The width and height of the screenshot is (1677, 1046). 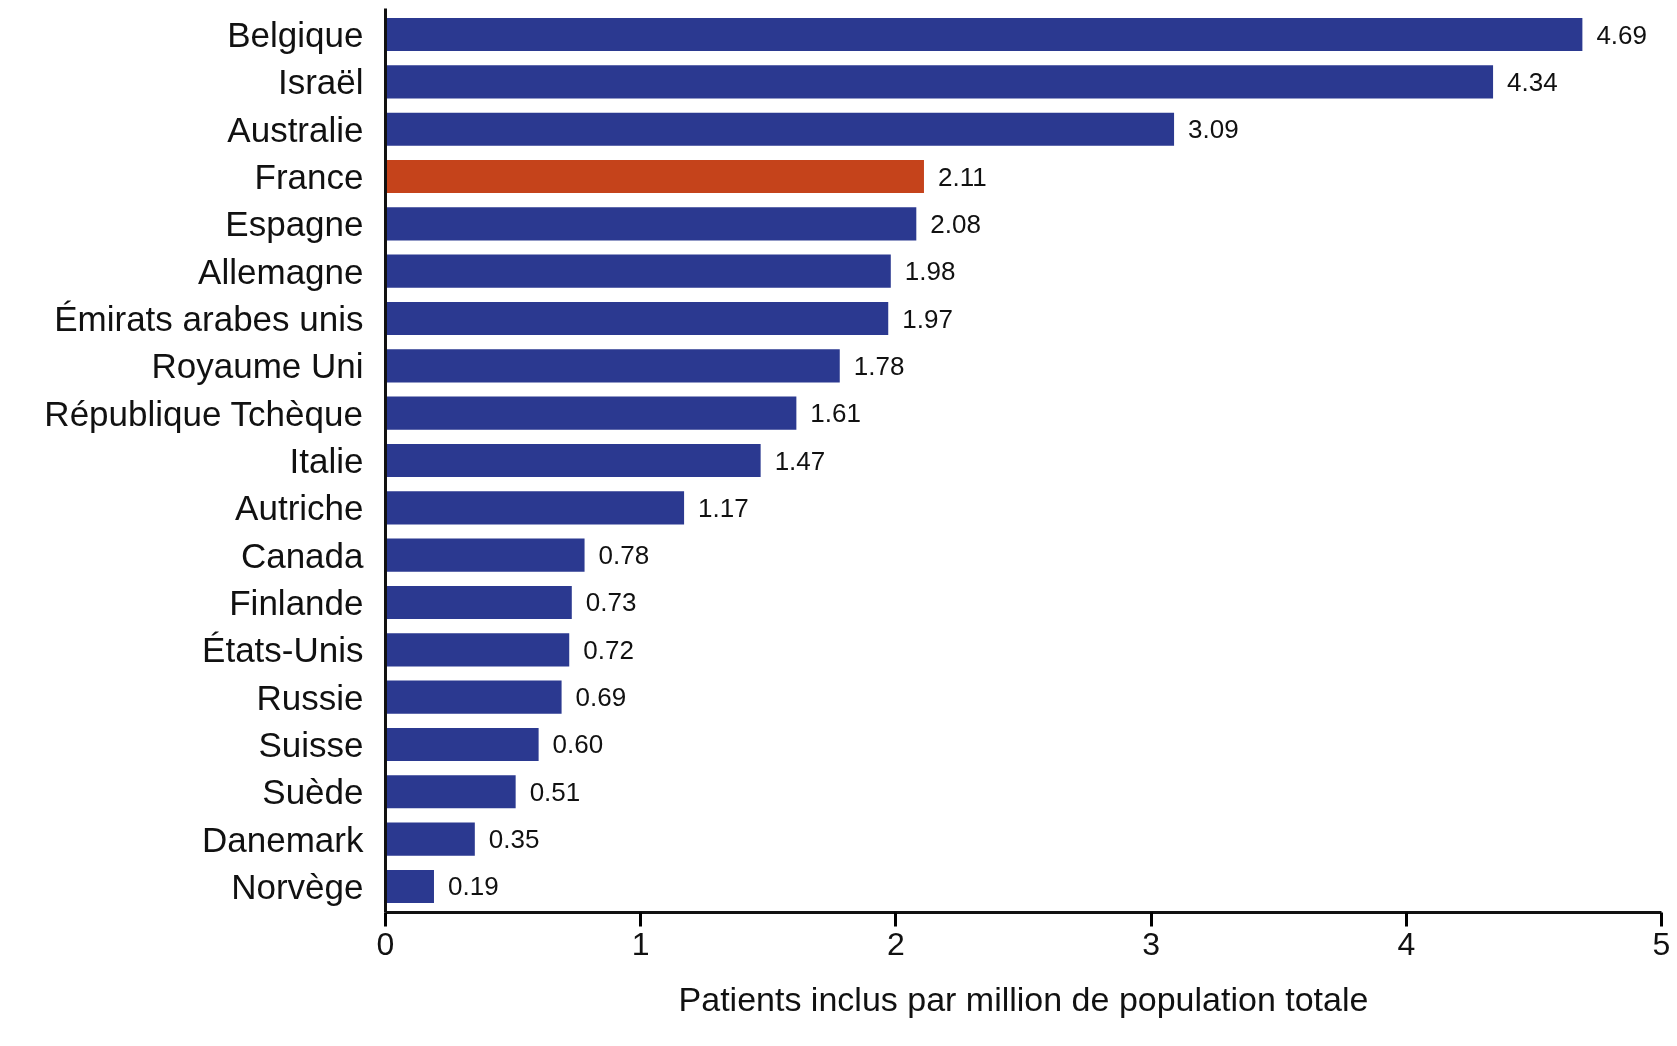 What do you see at coordinates (294, 224) in the screenshot?
I see `y-tick-label: Espagne` at bounding box center [294, 224].